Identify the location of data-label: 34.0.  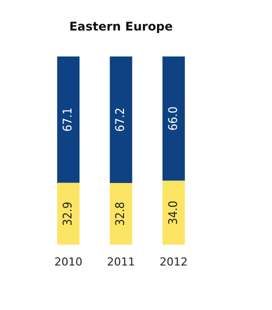
(173, 212).